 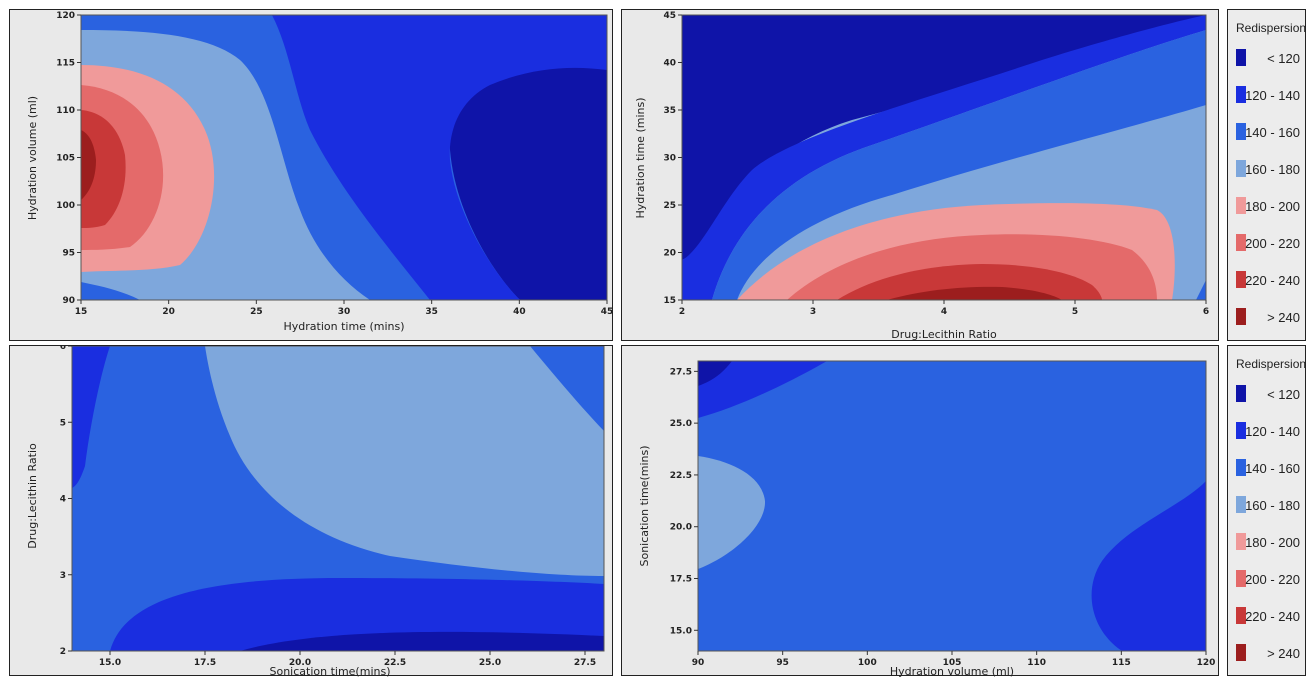 What do you see at coordinates (782, 663) in the screenshot?
I see `x-tick-label: 95` at bounding box center [782, 663].